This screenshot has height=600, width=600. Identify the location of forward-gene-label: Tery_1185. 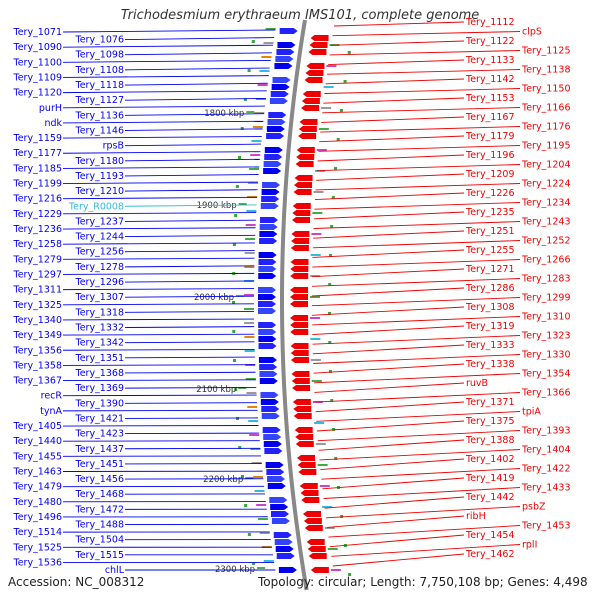
(38, 168).